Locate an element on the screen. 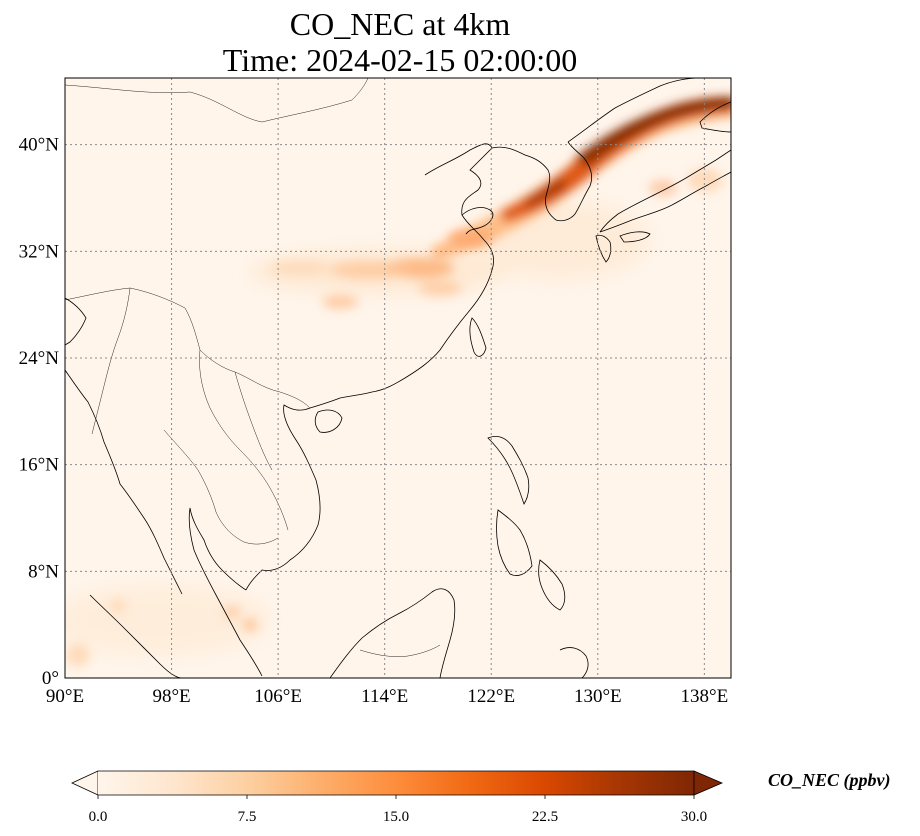  colorbar-label: CO_NEC (ppbv) is located at coordinates (829, 780).